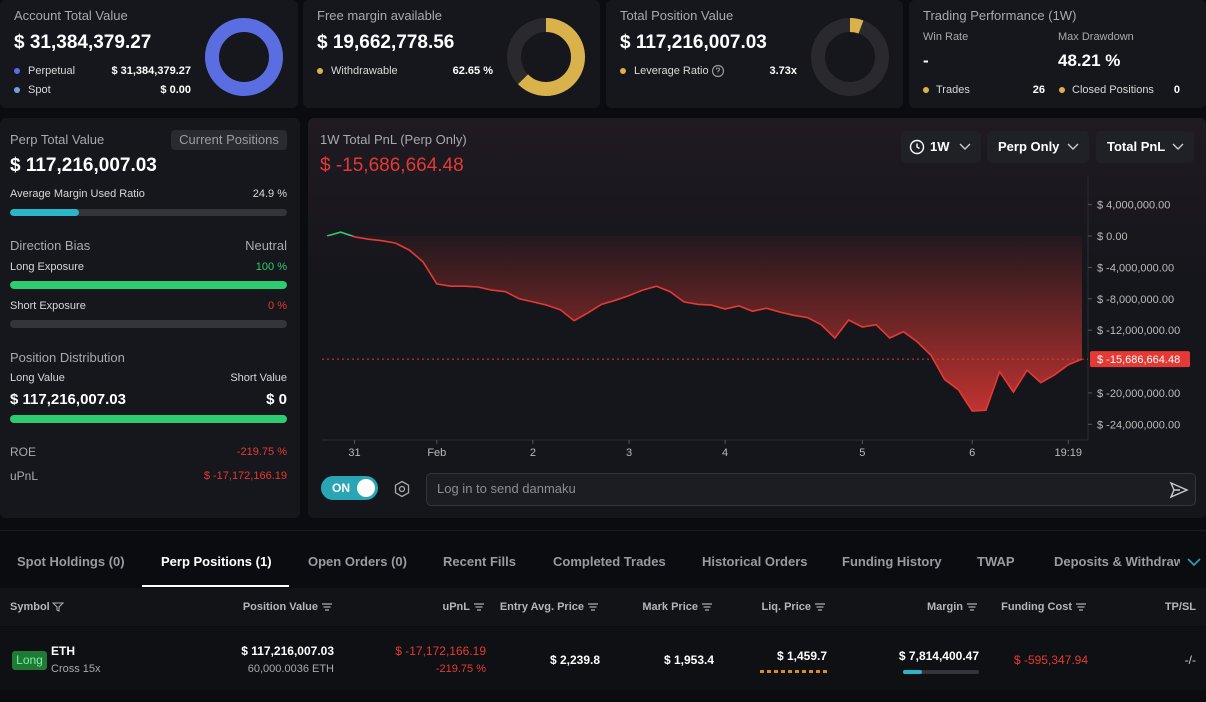  What do you see at coordinates (24, 476) in the screenshot?
I see `upnl-label: uPnL` at bounding box center [24, 476].